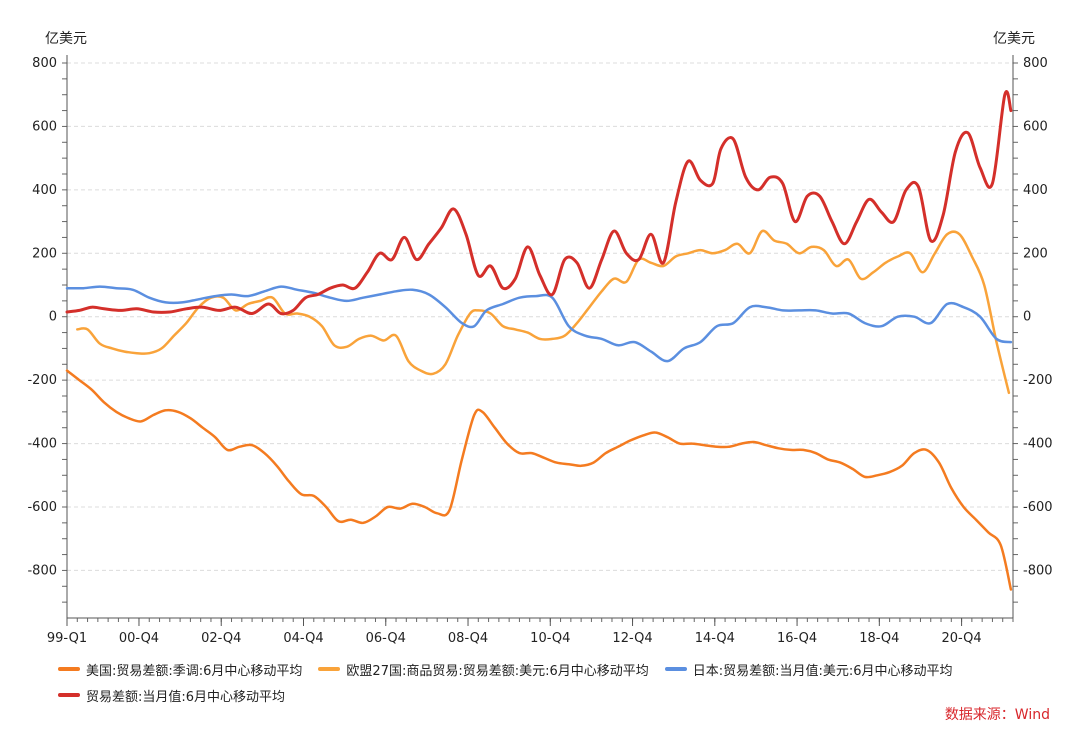 This screenshot has height=732, width=1080. I want to click on x-tick-label: 06-Q4, so click(386, 638).